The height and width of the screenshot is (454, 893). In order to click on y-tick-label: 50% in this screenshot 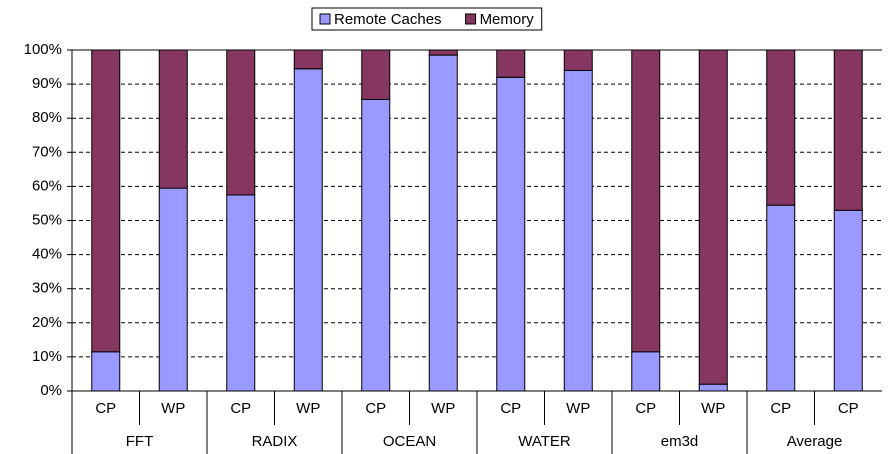, I will do `click(47, 219)`.